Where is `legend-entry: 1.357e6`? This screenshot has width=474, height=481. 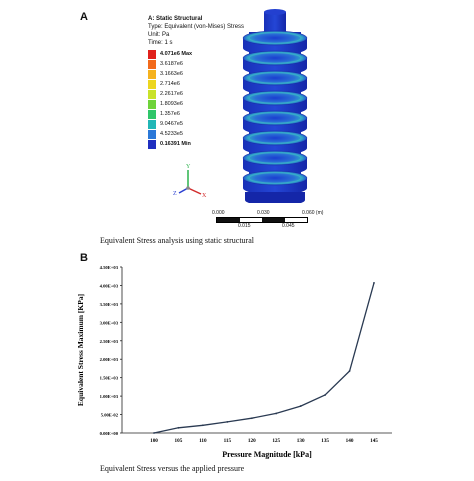 legend-entry: 1.357e6 is located at coordinates (164, 114).